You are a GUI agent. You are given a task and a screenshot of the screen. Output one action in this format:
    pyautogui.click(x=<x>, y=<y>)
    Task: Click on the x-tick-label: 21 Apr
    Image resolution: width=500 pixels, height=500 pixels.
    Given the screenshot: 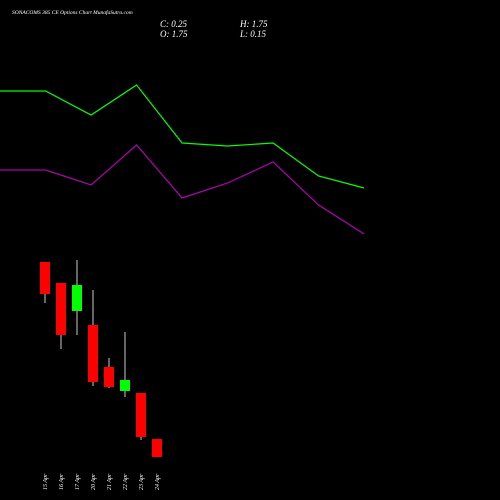 What is the action you would take?
    pyautogui.click(x=110, y=481)
    